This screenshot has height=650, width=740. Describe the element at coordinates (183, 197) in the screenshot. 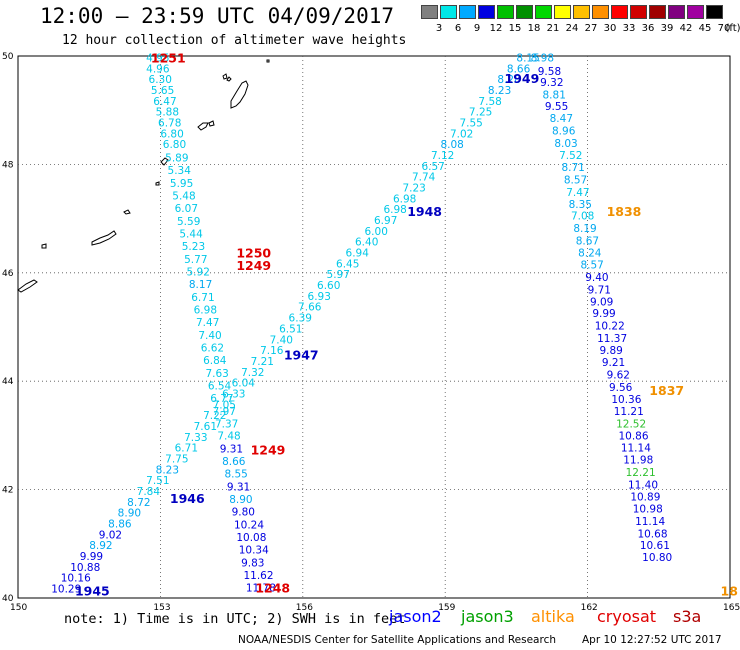

I see `wave-height-value: 5.48` at that location.